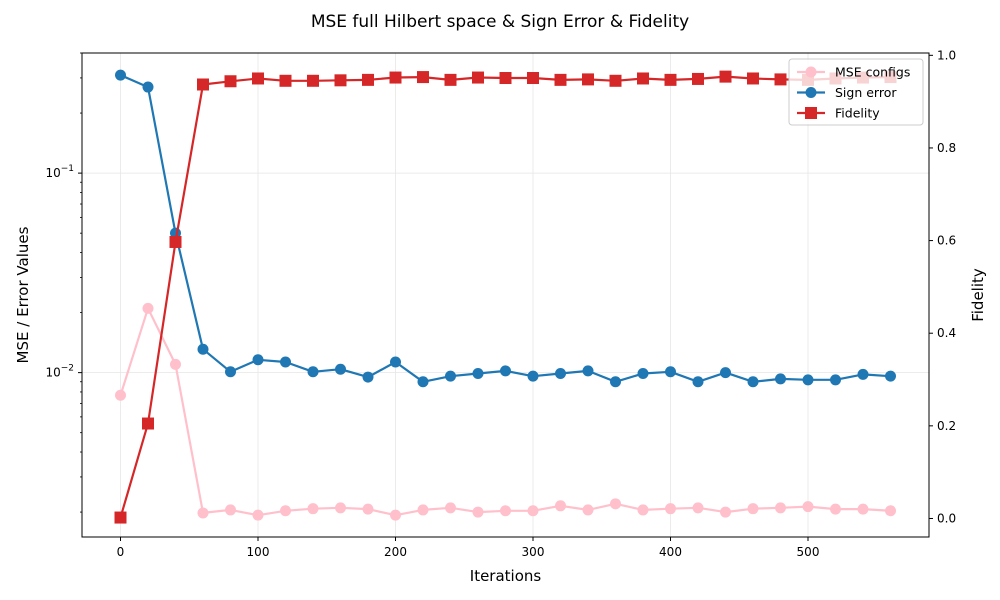  I want to click on y-right-tick-label: 0.2, so click(946, 426).